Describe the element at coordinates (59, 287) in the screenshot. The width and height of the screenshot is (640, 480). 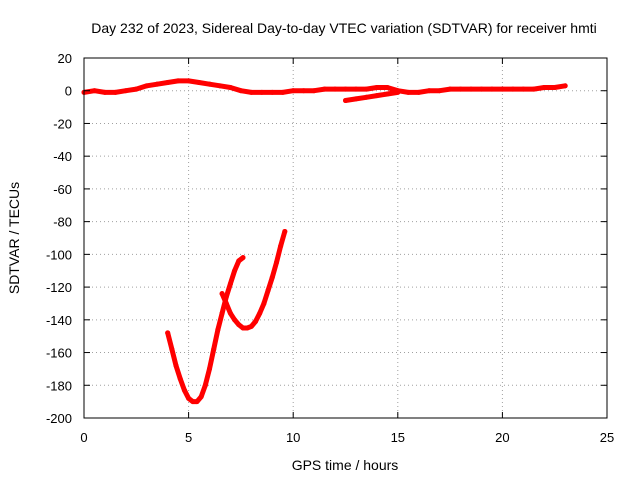
I see `y-tick-label: -120` at that location.